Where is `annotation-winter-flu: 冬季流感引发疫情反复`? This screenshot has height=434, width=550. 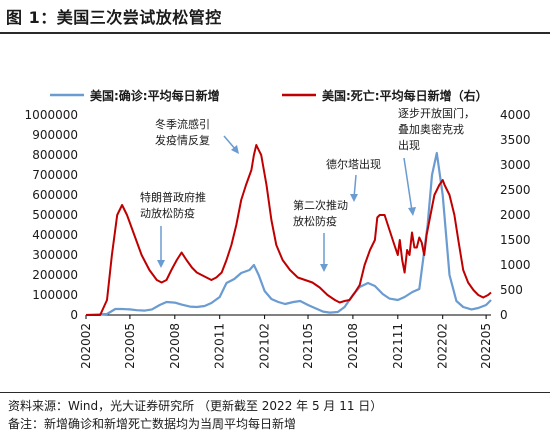
annotation-winter-flu: 冬季流感引发疫情反复 is located at coordinates (182, 132).